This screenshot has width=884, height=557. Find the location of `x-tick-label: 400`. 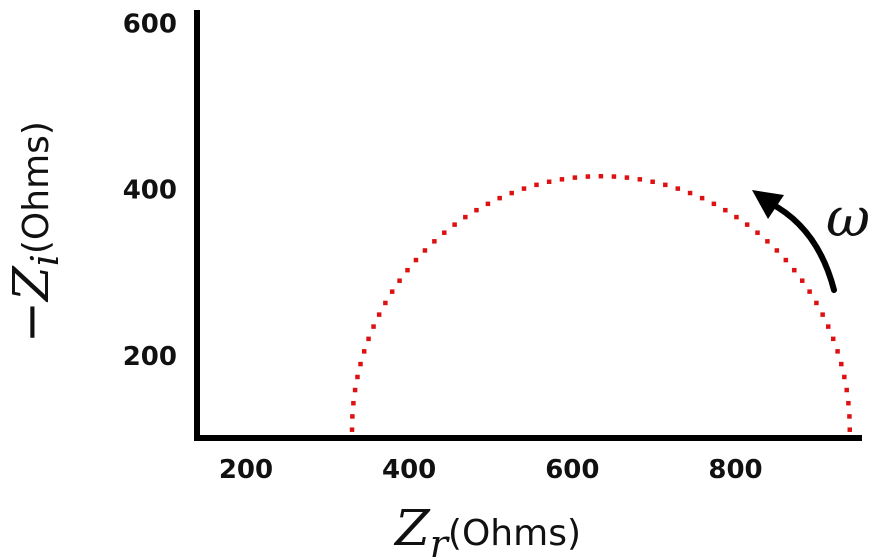

x-tick-label: 400 is located at coordinates (409, 470).